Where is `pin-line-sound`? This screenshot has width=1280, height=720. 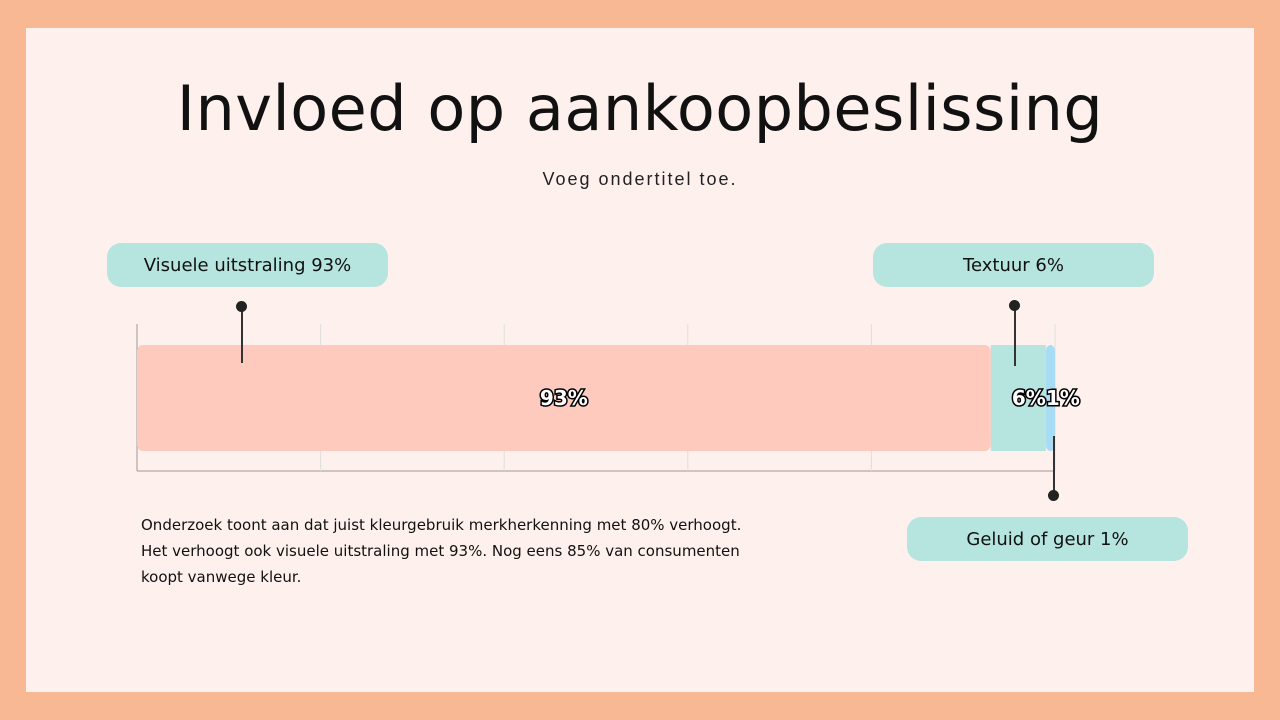
pin-line-sound is located at coordinates (1054, 464).